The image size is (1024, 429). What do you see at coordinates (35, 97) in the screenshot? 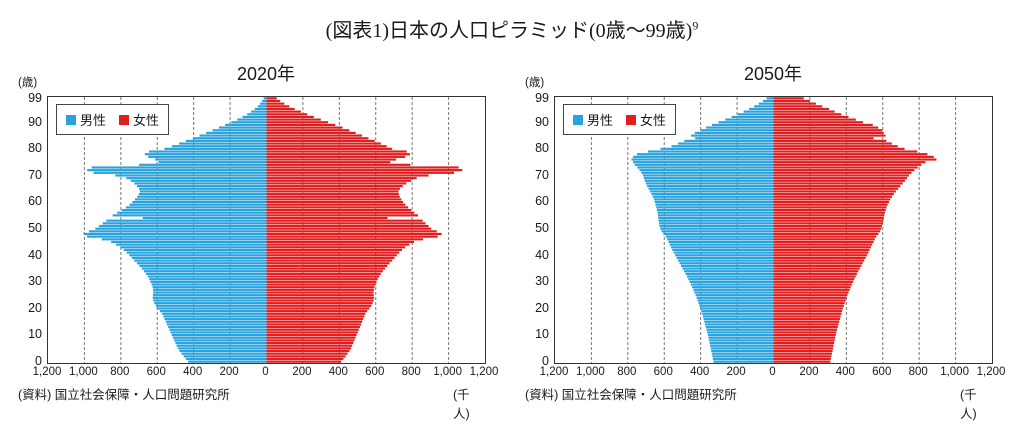
I see `y-tick-label: 99` at bounding box center [35, 97].